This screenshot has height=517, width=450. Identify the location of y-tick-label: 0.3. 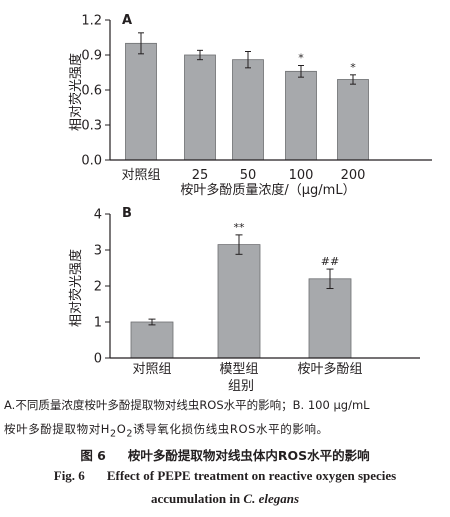
(91, 126).